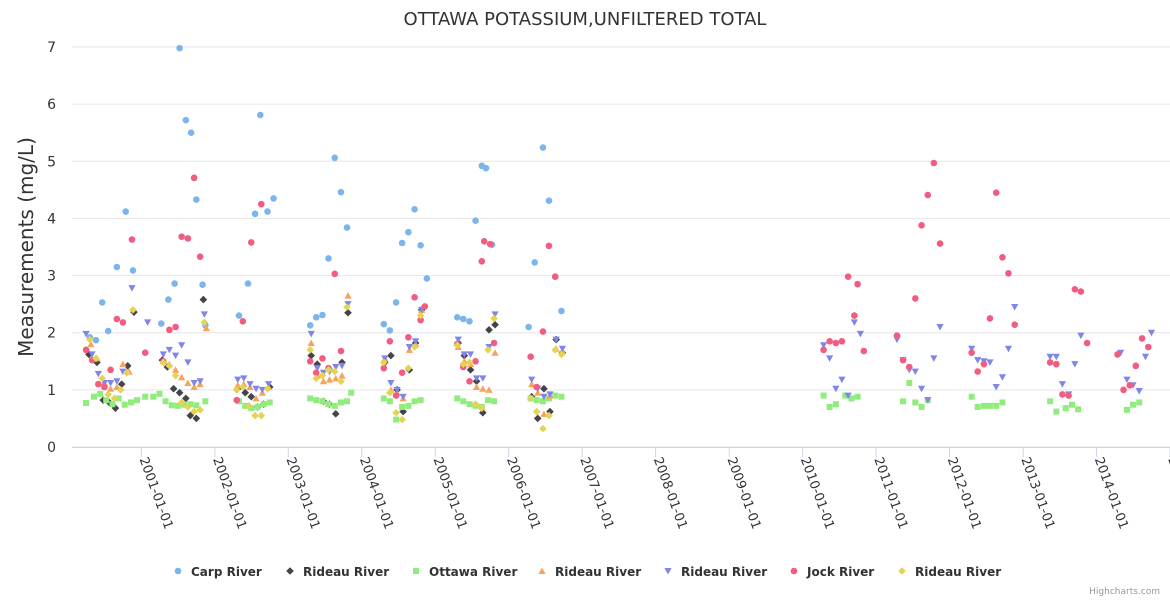  I want to click on legend-label: Carp River, so click(226, 572).